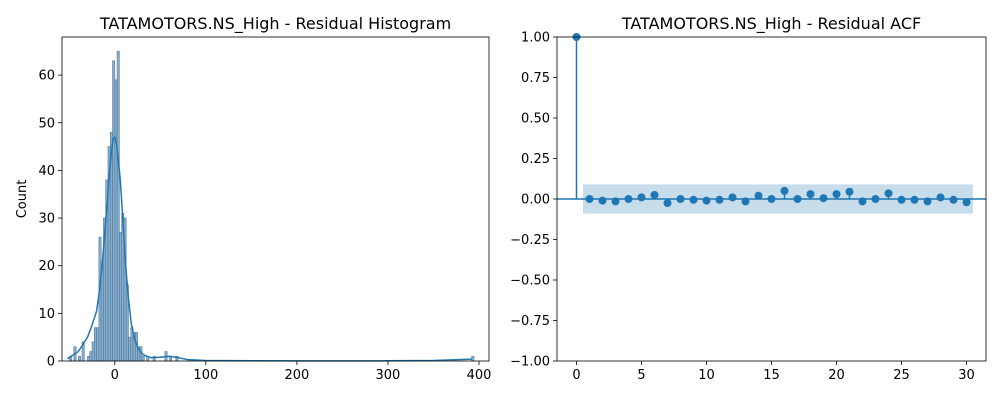  What do you see at coordinates (530, 240) in the screenshot?
I see `y-tick-label: −0.25` at bounding box center [530, 240].